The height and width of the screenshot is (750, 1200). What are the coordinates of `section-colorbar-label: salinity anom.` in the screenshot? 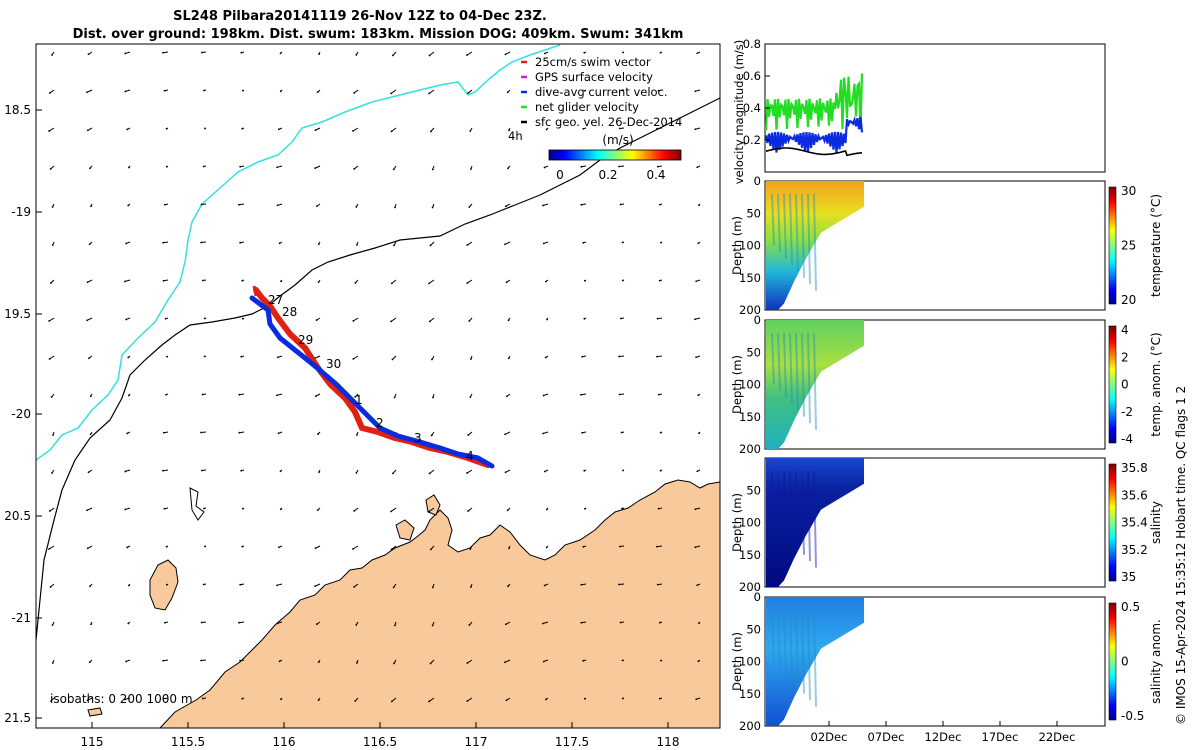 It's located at (1156, 661).